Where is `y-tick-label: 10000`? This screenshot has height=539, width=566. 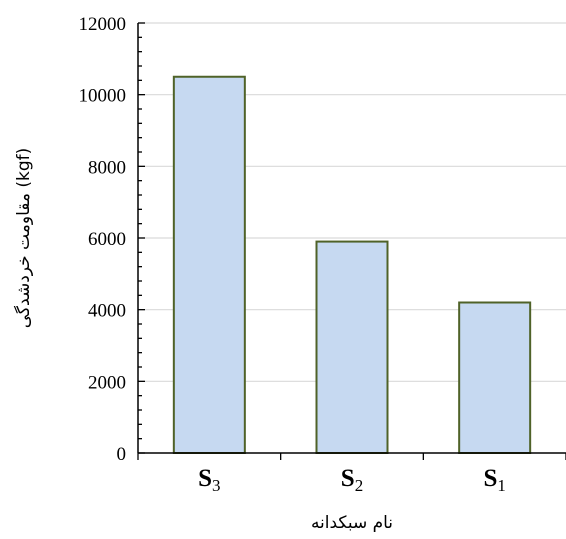
y-tick-label: 10000 is located at coordinates (103, 96).